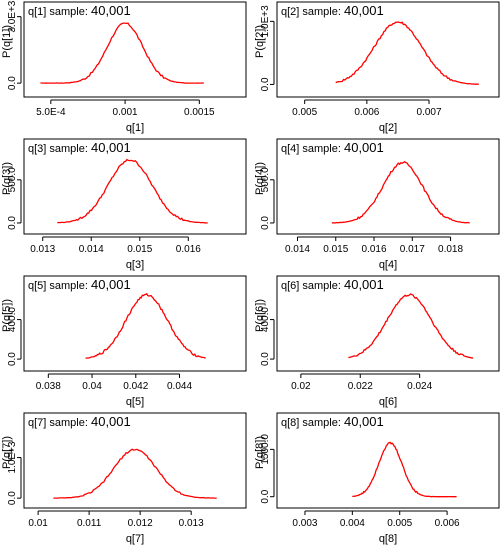  I want to click on x-tick-label: 0.038, so click(48, 386).